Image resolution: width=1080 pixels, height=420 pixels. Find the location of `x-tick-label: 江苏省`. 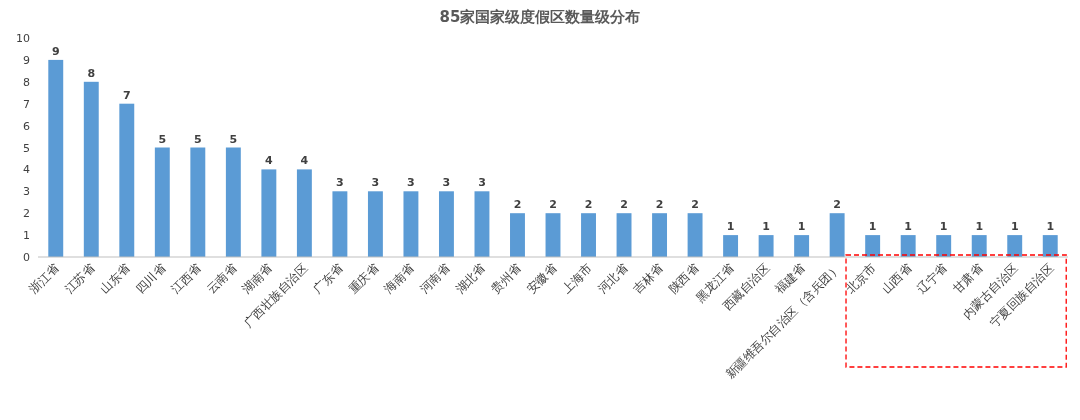

x-tick-label: 江苏省 is located at coordinates (80, 279).